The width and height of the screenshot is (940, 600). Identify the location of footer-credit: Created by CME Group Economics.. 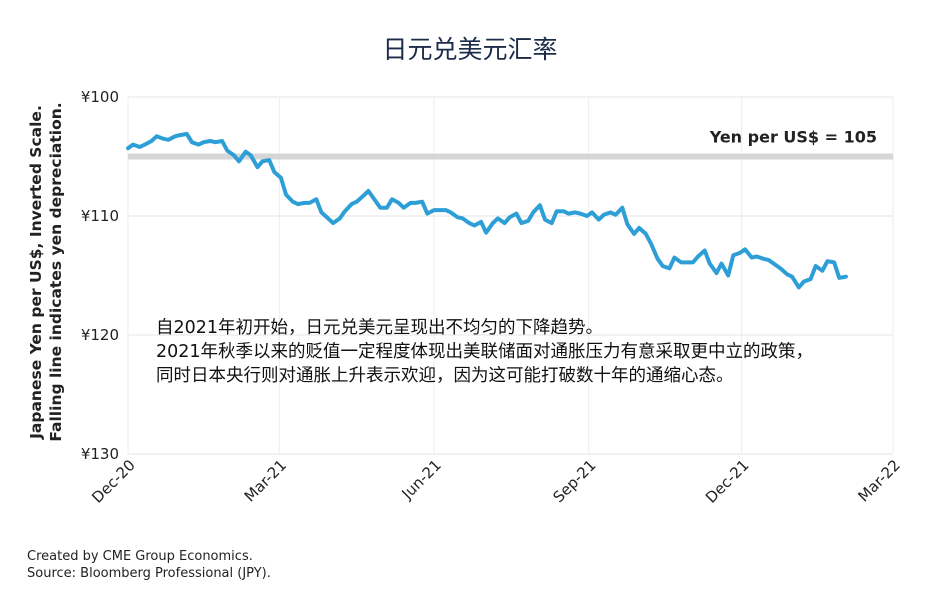
(140, 556).